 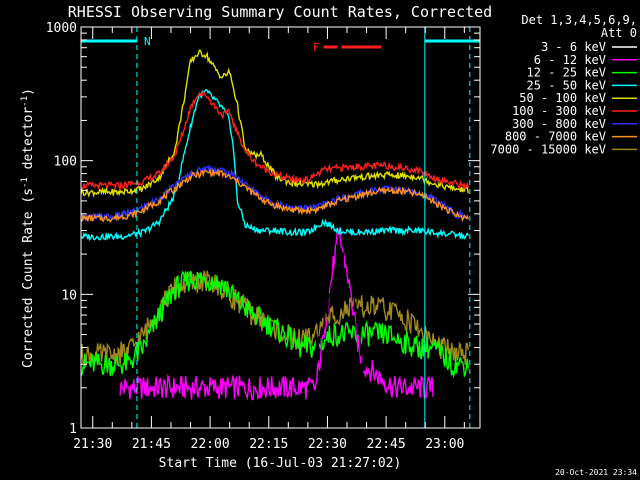 What do you see at coordinates (566, 73) in the screenshot?
I see `legend-label-2: 12 - 25 keV` at bounding box center [566, 73].